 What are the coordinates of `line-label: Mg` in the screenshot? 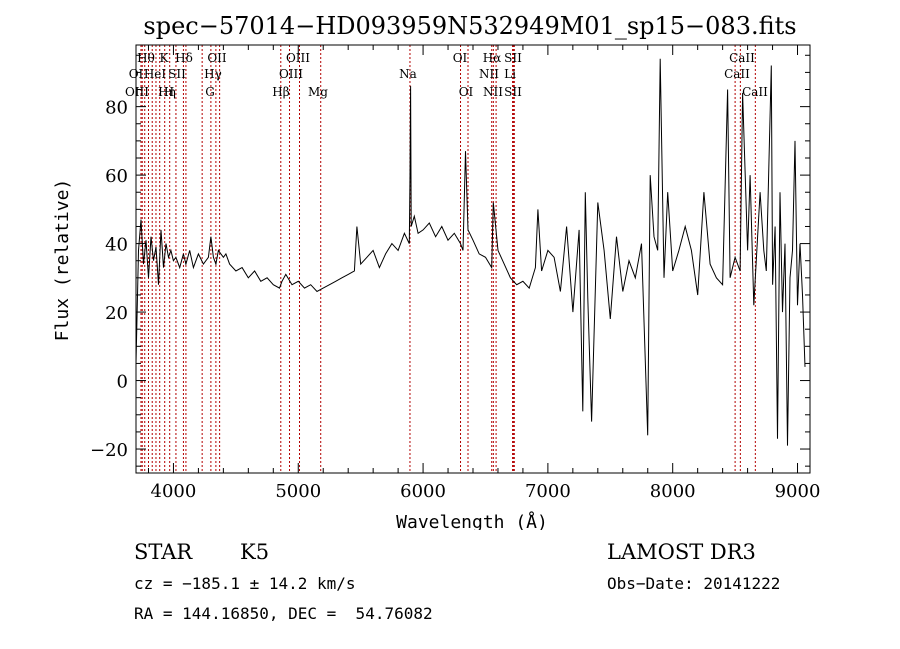 It's located at (318, 92).